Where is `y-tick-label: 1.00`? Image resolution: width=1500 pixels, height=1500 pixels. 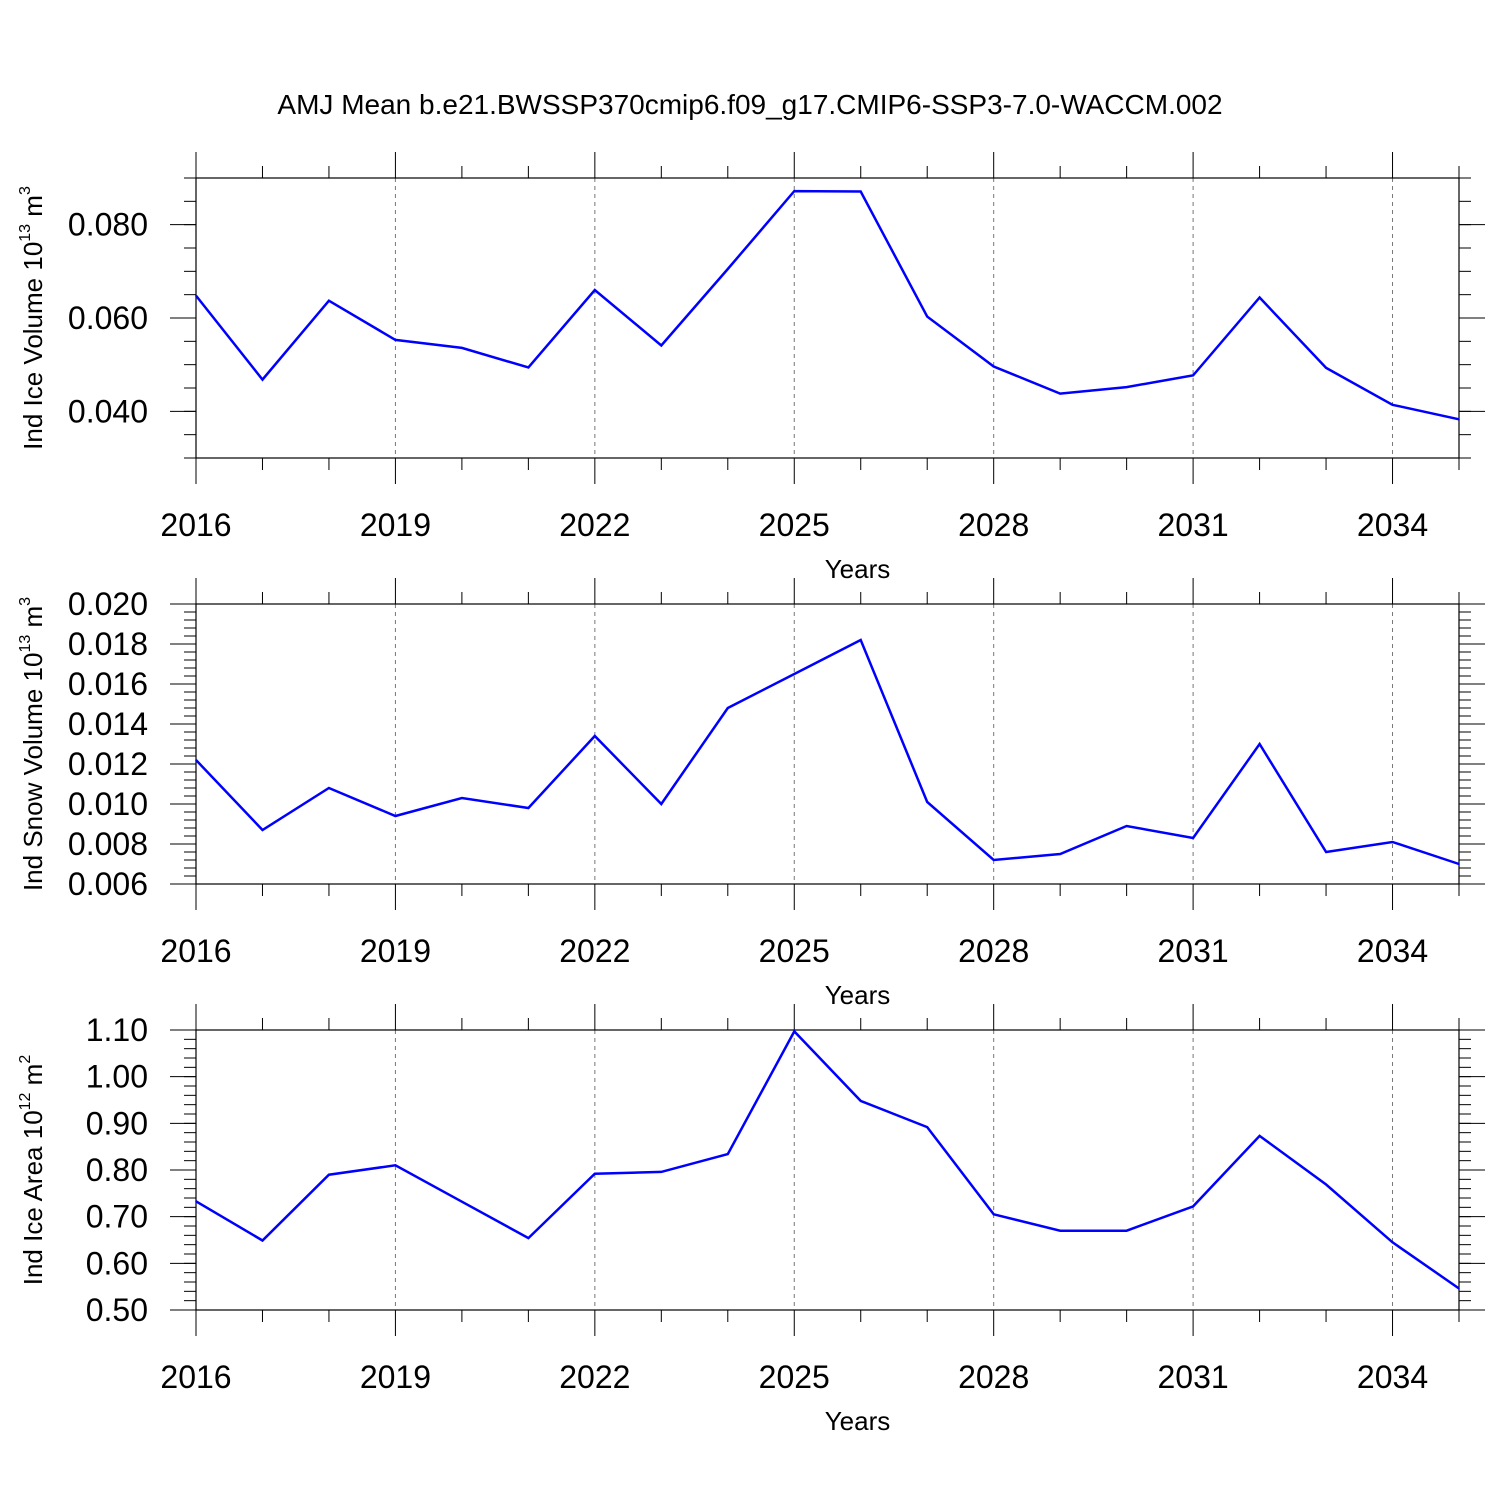
y-tick-label: 1.00 is located at coordinates (117, 1077).